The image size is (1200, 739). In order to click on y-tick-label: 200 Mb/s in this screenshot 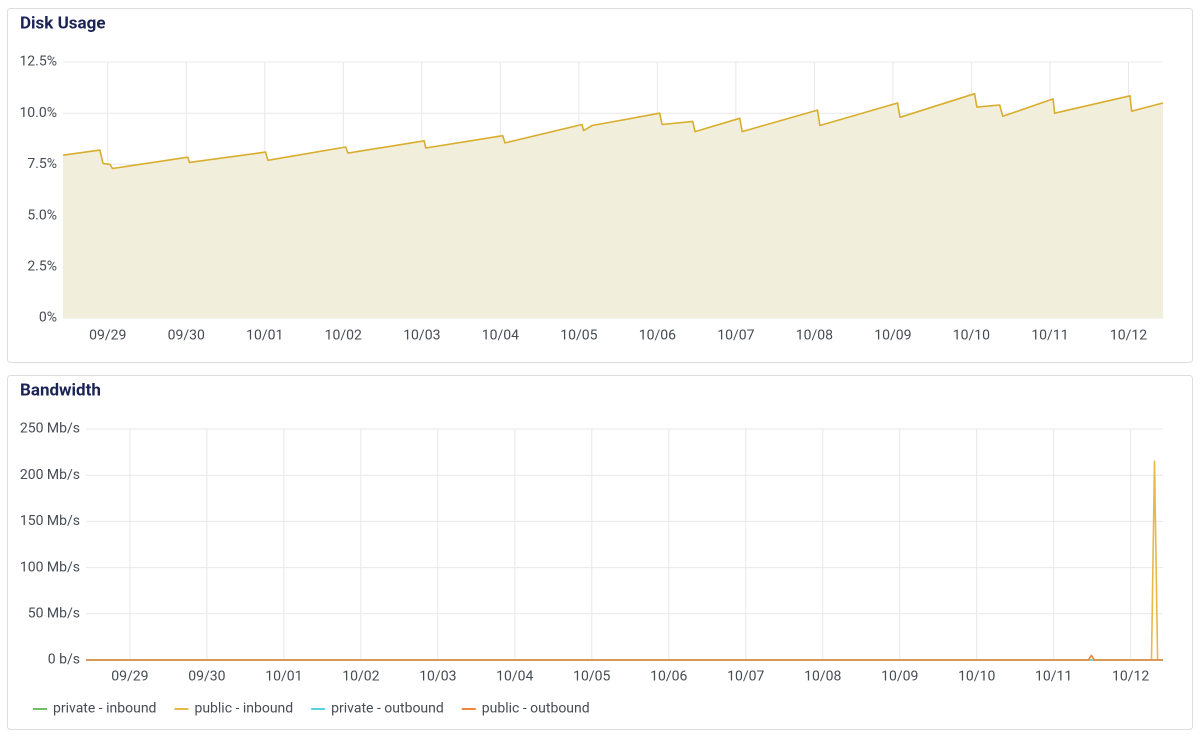, I will do `click(50, 475)`.